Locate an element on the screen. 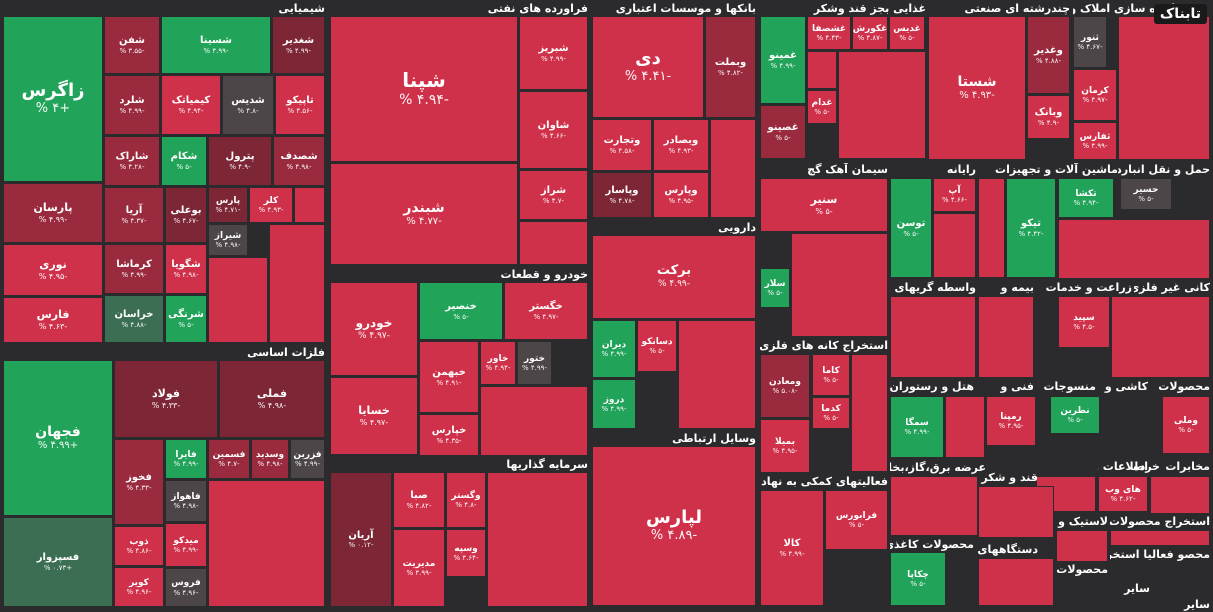 This screenshot has height=612, width=1213. stock-tile: فسپزوار +۰.۷۳ % is located at coordinates (58, 562).